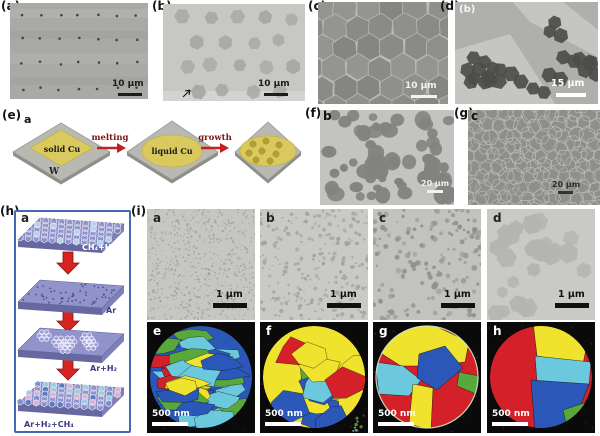  I want to click on sem-a-label: a, so click(157, 218).